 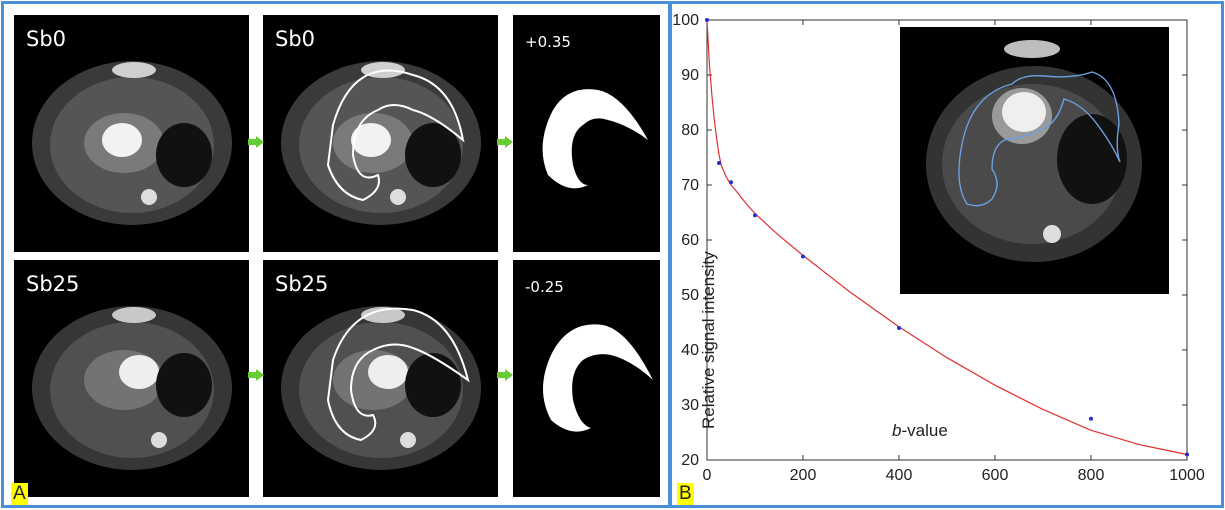 What do you see at coordinates (690, 350) in the screenshot?
I see `y-tick-label: 40` at bounding box center [690, 350].